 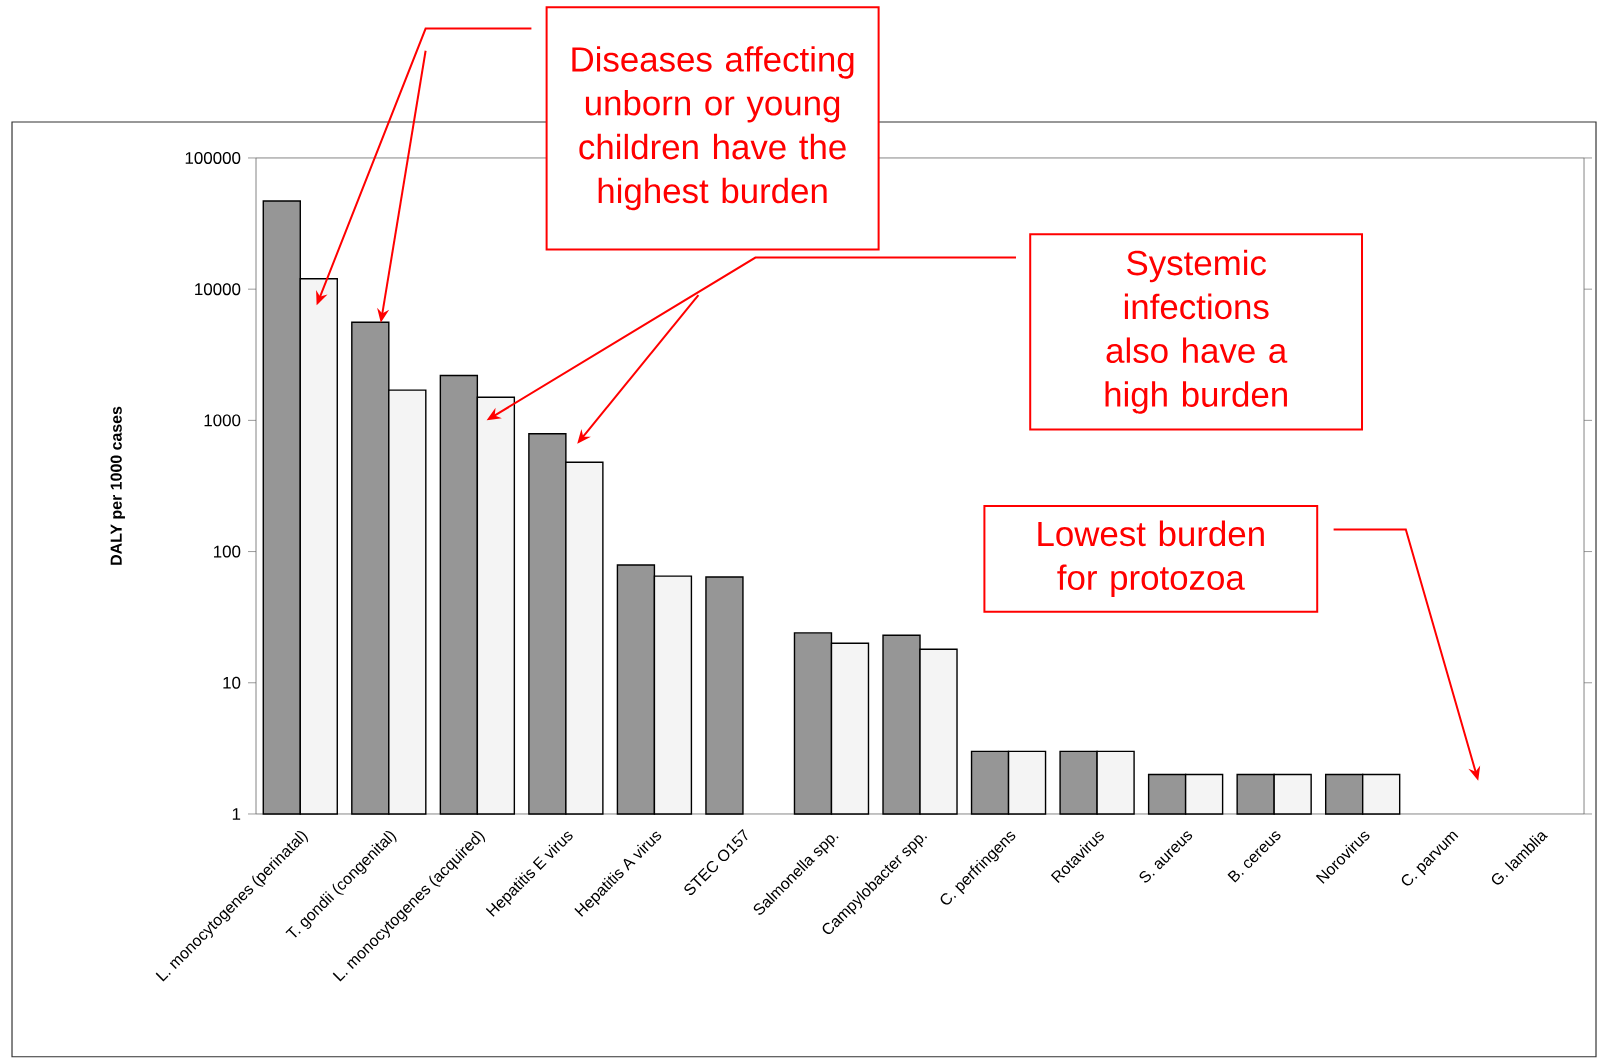 I want to click on y-tick-label: 1, so click(x=236, y=814).